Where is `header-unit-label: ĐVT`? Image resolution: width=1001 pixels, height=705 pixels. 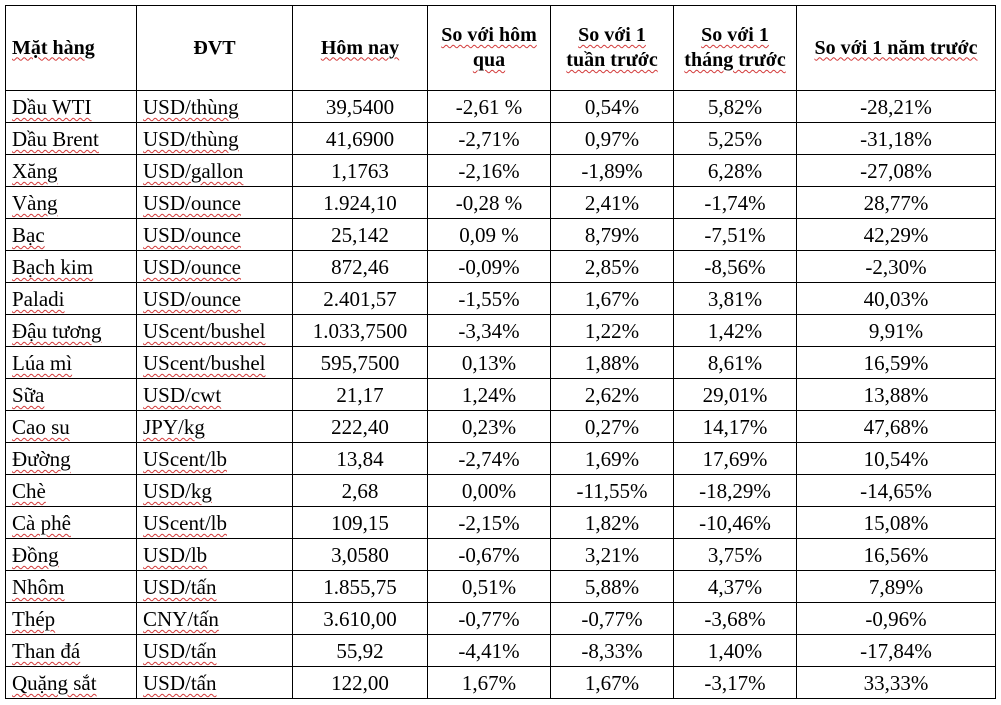
header-unit-label: ĐVT is located at coordinates (214, 47).